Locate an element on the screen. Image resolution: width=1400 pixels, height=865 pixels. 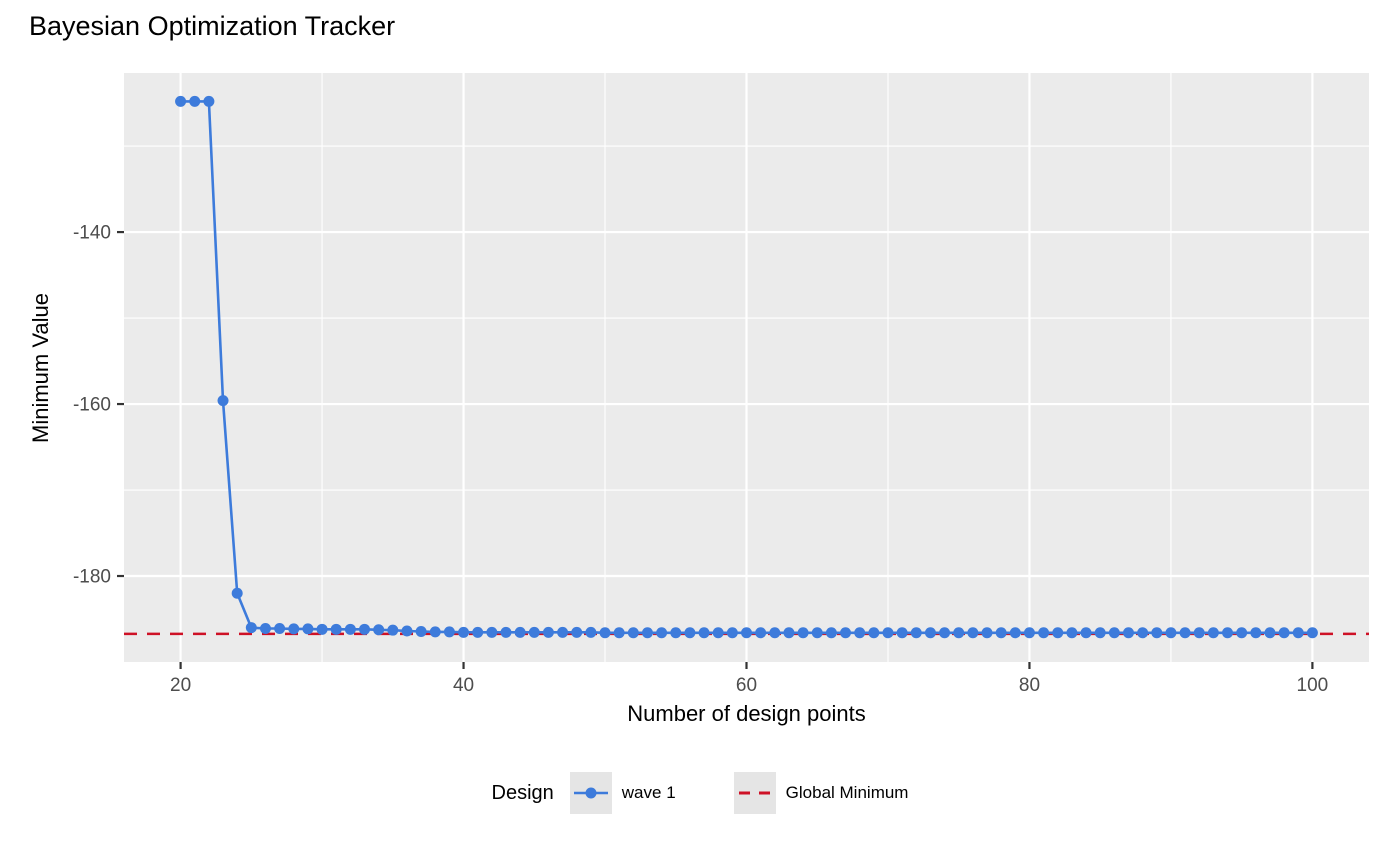
dashed-line-key-icon is located at coordinates (754, 793).